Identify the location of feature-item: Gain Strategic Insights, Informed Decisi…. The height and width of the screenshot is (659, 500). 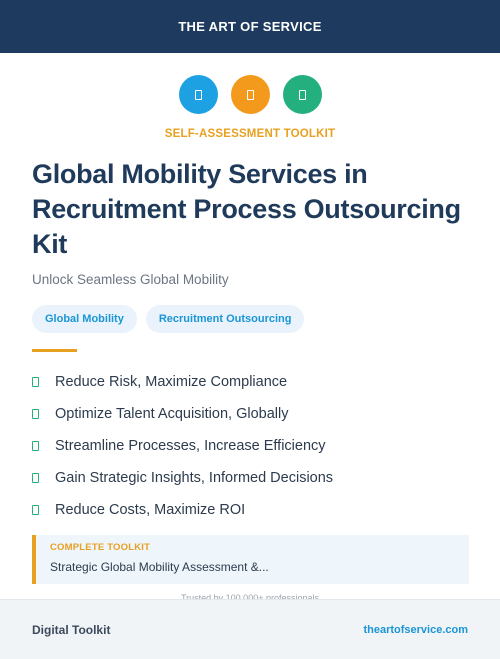
(182, 478).